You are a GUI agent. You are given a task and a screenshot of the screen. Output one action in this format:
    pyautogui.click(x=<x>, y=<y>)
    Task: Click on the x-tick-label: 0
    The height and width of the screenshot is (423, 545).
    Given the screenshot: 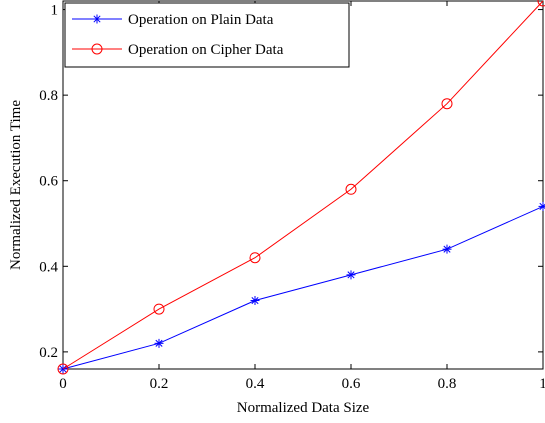 What is the action you would take?
    pyautogui.click(x=63, y=384)
    